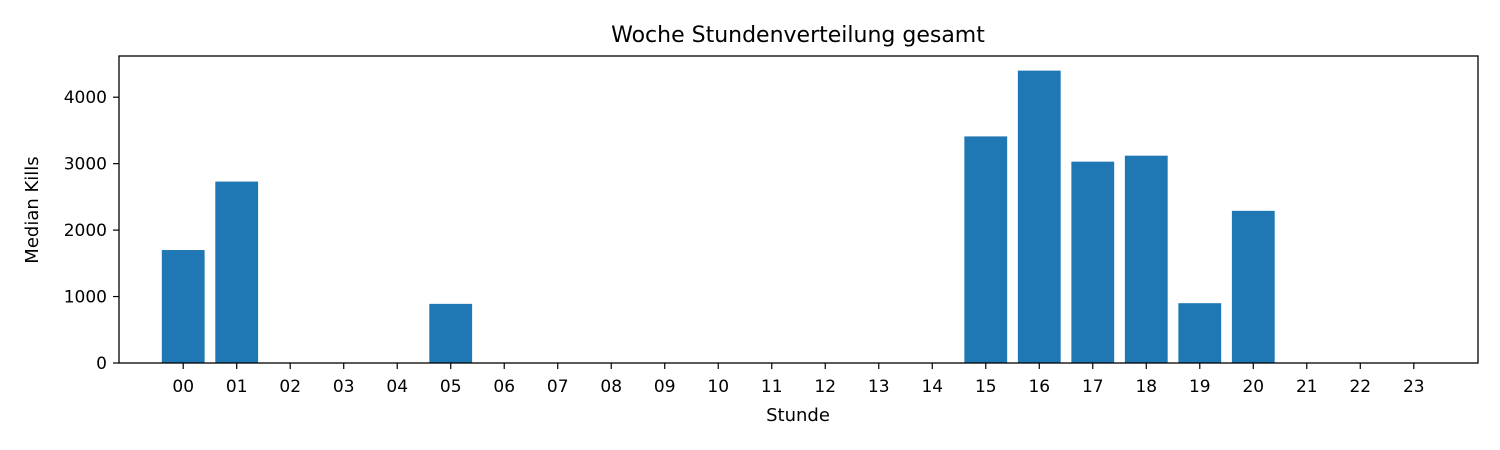 Image resolution: width=1500 pixels, height=450 pixels. What do you see at coordinates (611, 387) in the screenshot?
I see `x-tick-label-08: 08` at bounding box center [611, 387].